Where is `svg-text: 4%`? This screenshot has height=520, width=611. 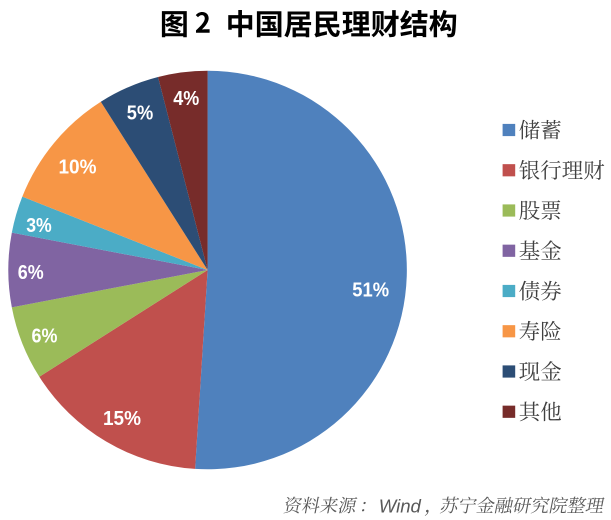
svg-text: 4% is located at coordinates (186, 98).